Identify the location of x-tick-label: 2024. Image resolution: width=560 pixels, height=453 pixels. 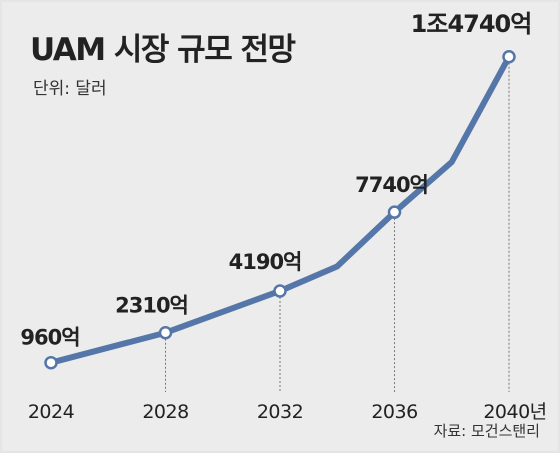
(51, 412).